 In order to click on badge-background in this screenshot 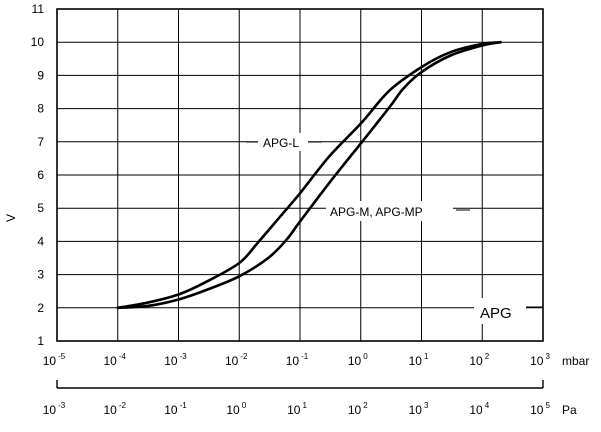, I will do `click(500, 311)`.